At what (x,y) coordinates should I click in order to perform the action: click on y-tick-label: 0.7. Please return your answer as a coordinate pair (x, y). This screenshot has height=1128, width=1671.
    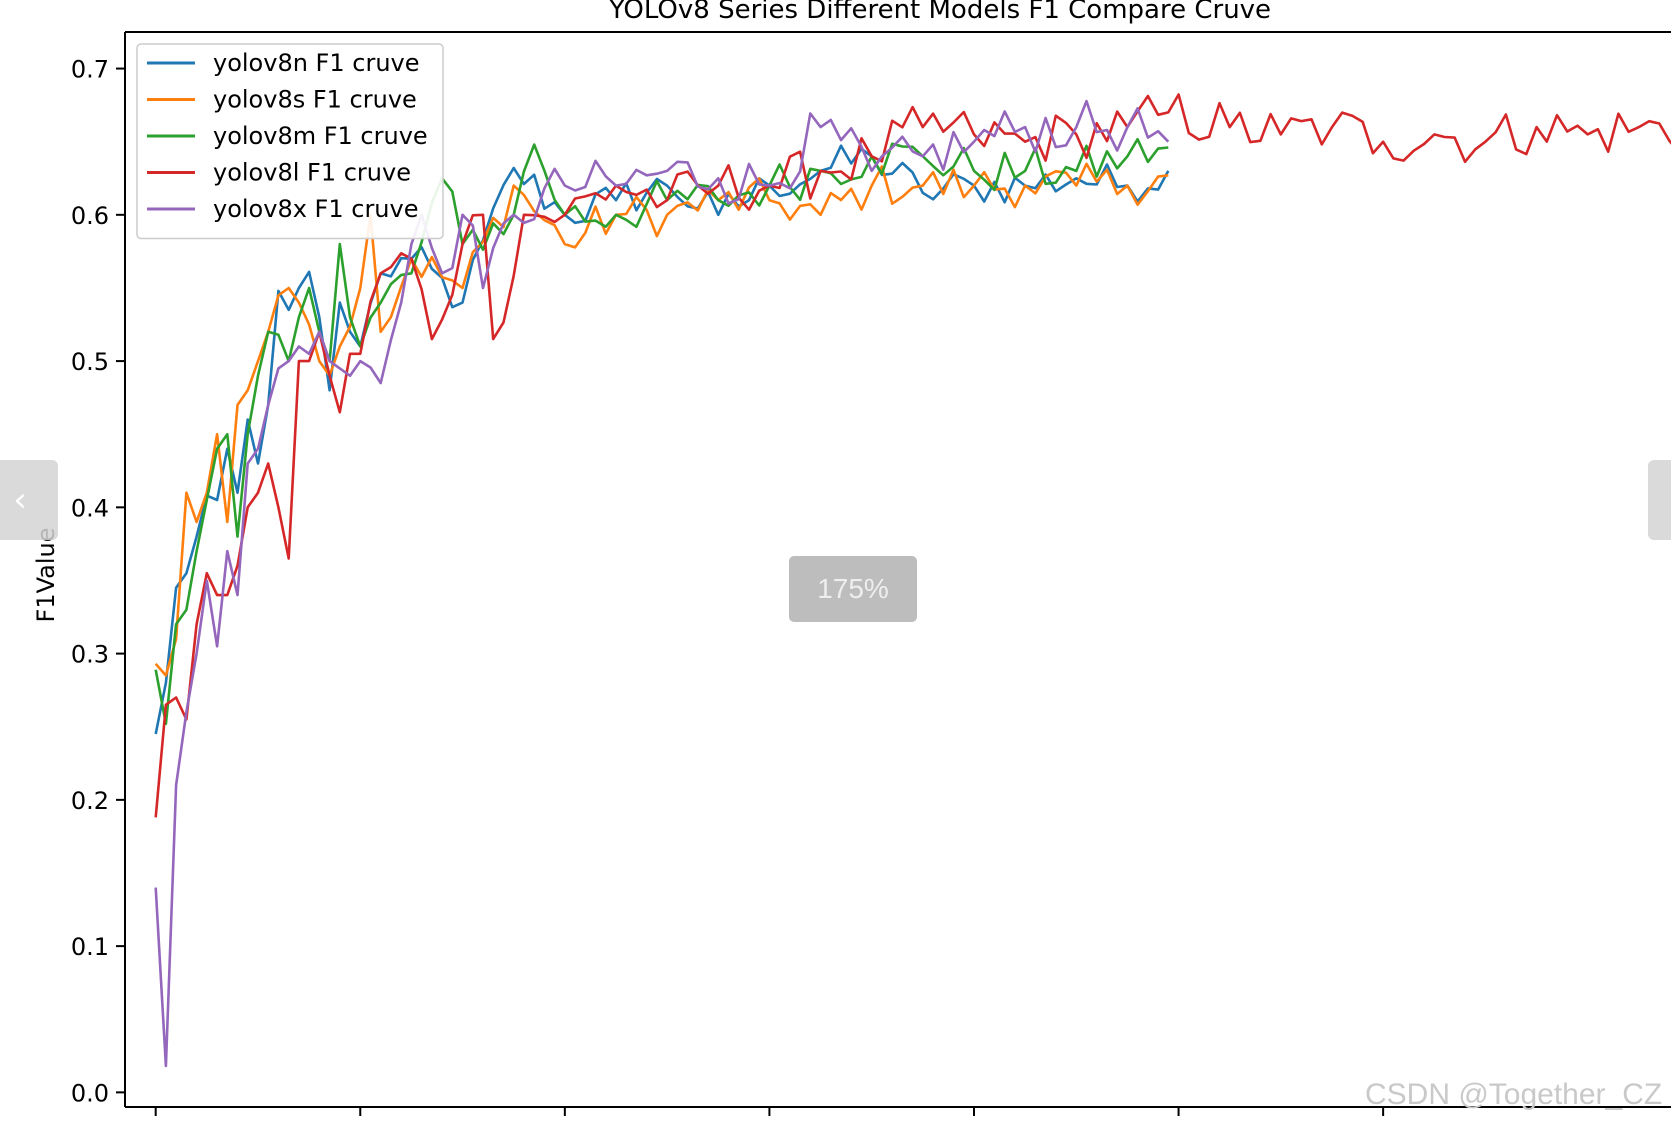
    Looking at the image, I should click on (90, 70).